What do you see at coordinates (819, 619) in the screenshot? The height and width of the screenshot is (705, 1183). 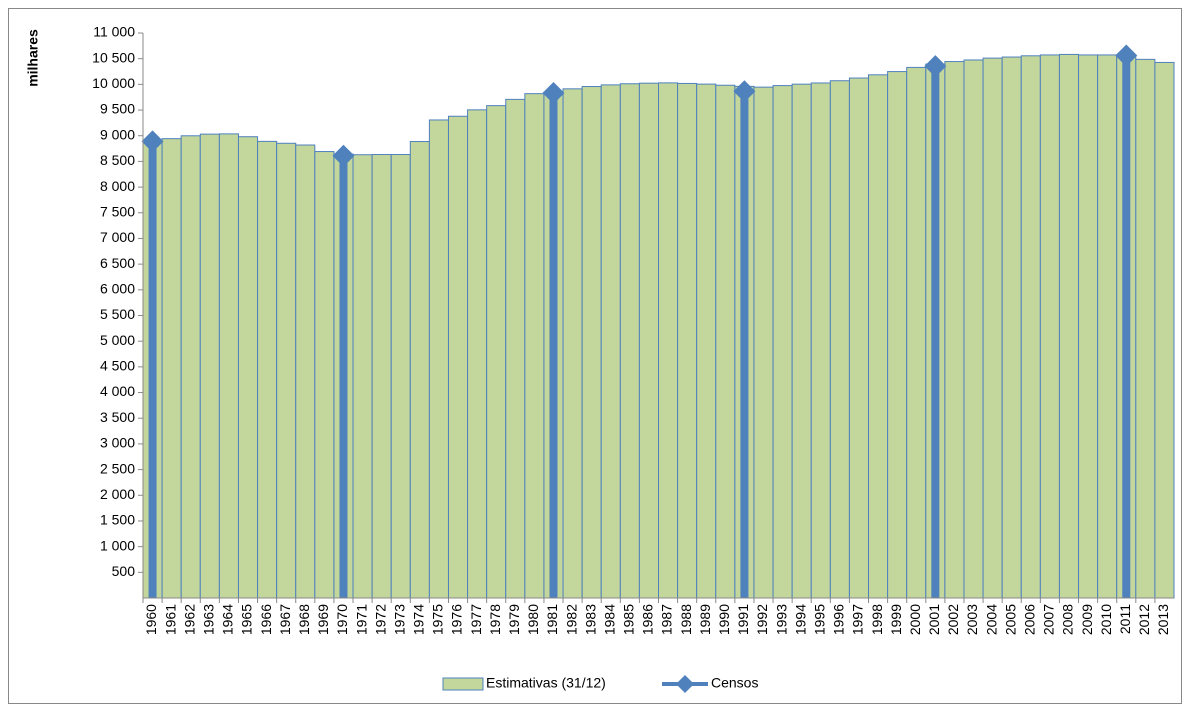 I see `x-tick-label: 1995` at bounding box center [819, 619].